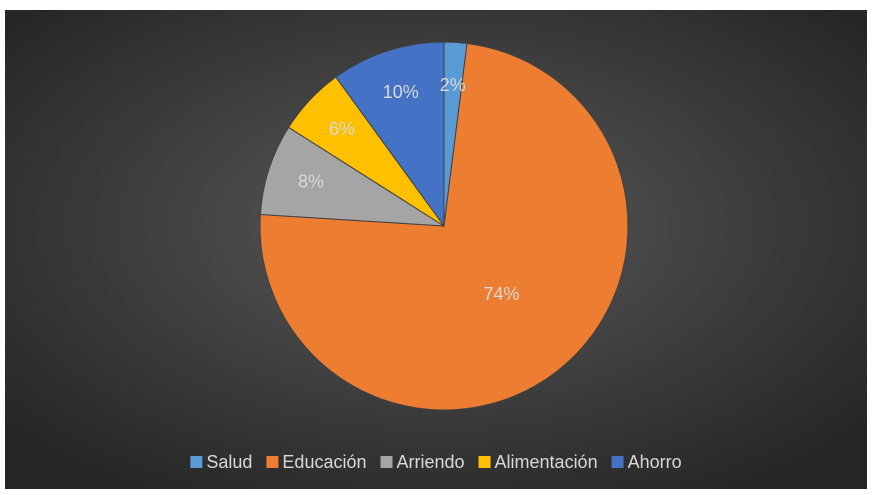  Describe the element at coordinates (401, 92) in the screenshot. I see `data-label: 10%` at that location.